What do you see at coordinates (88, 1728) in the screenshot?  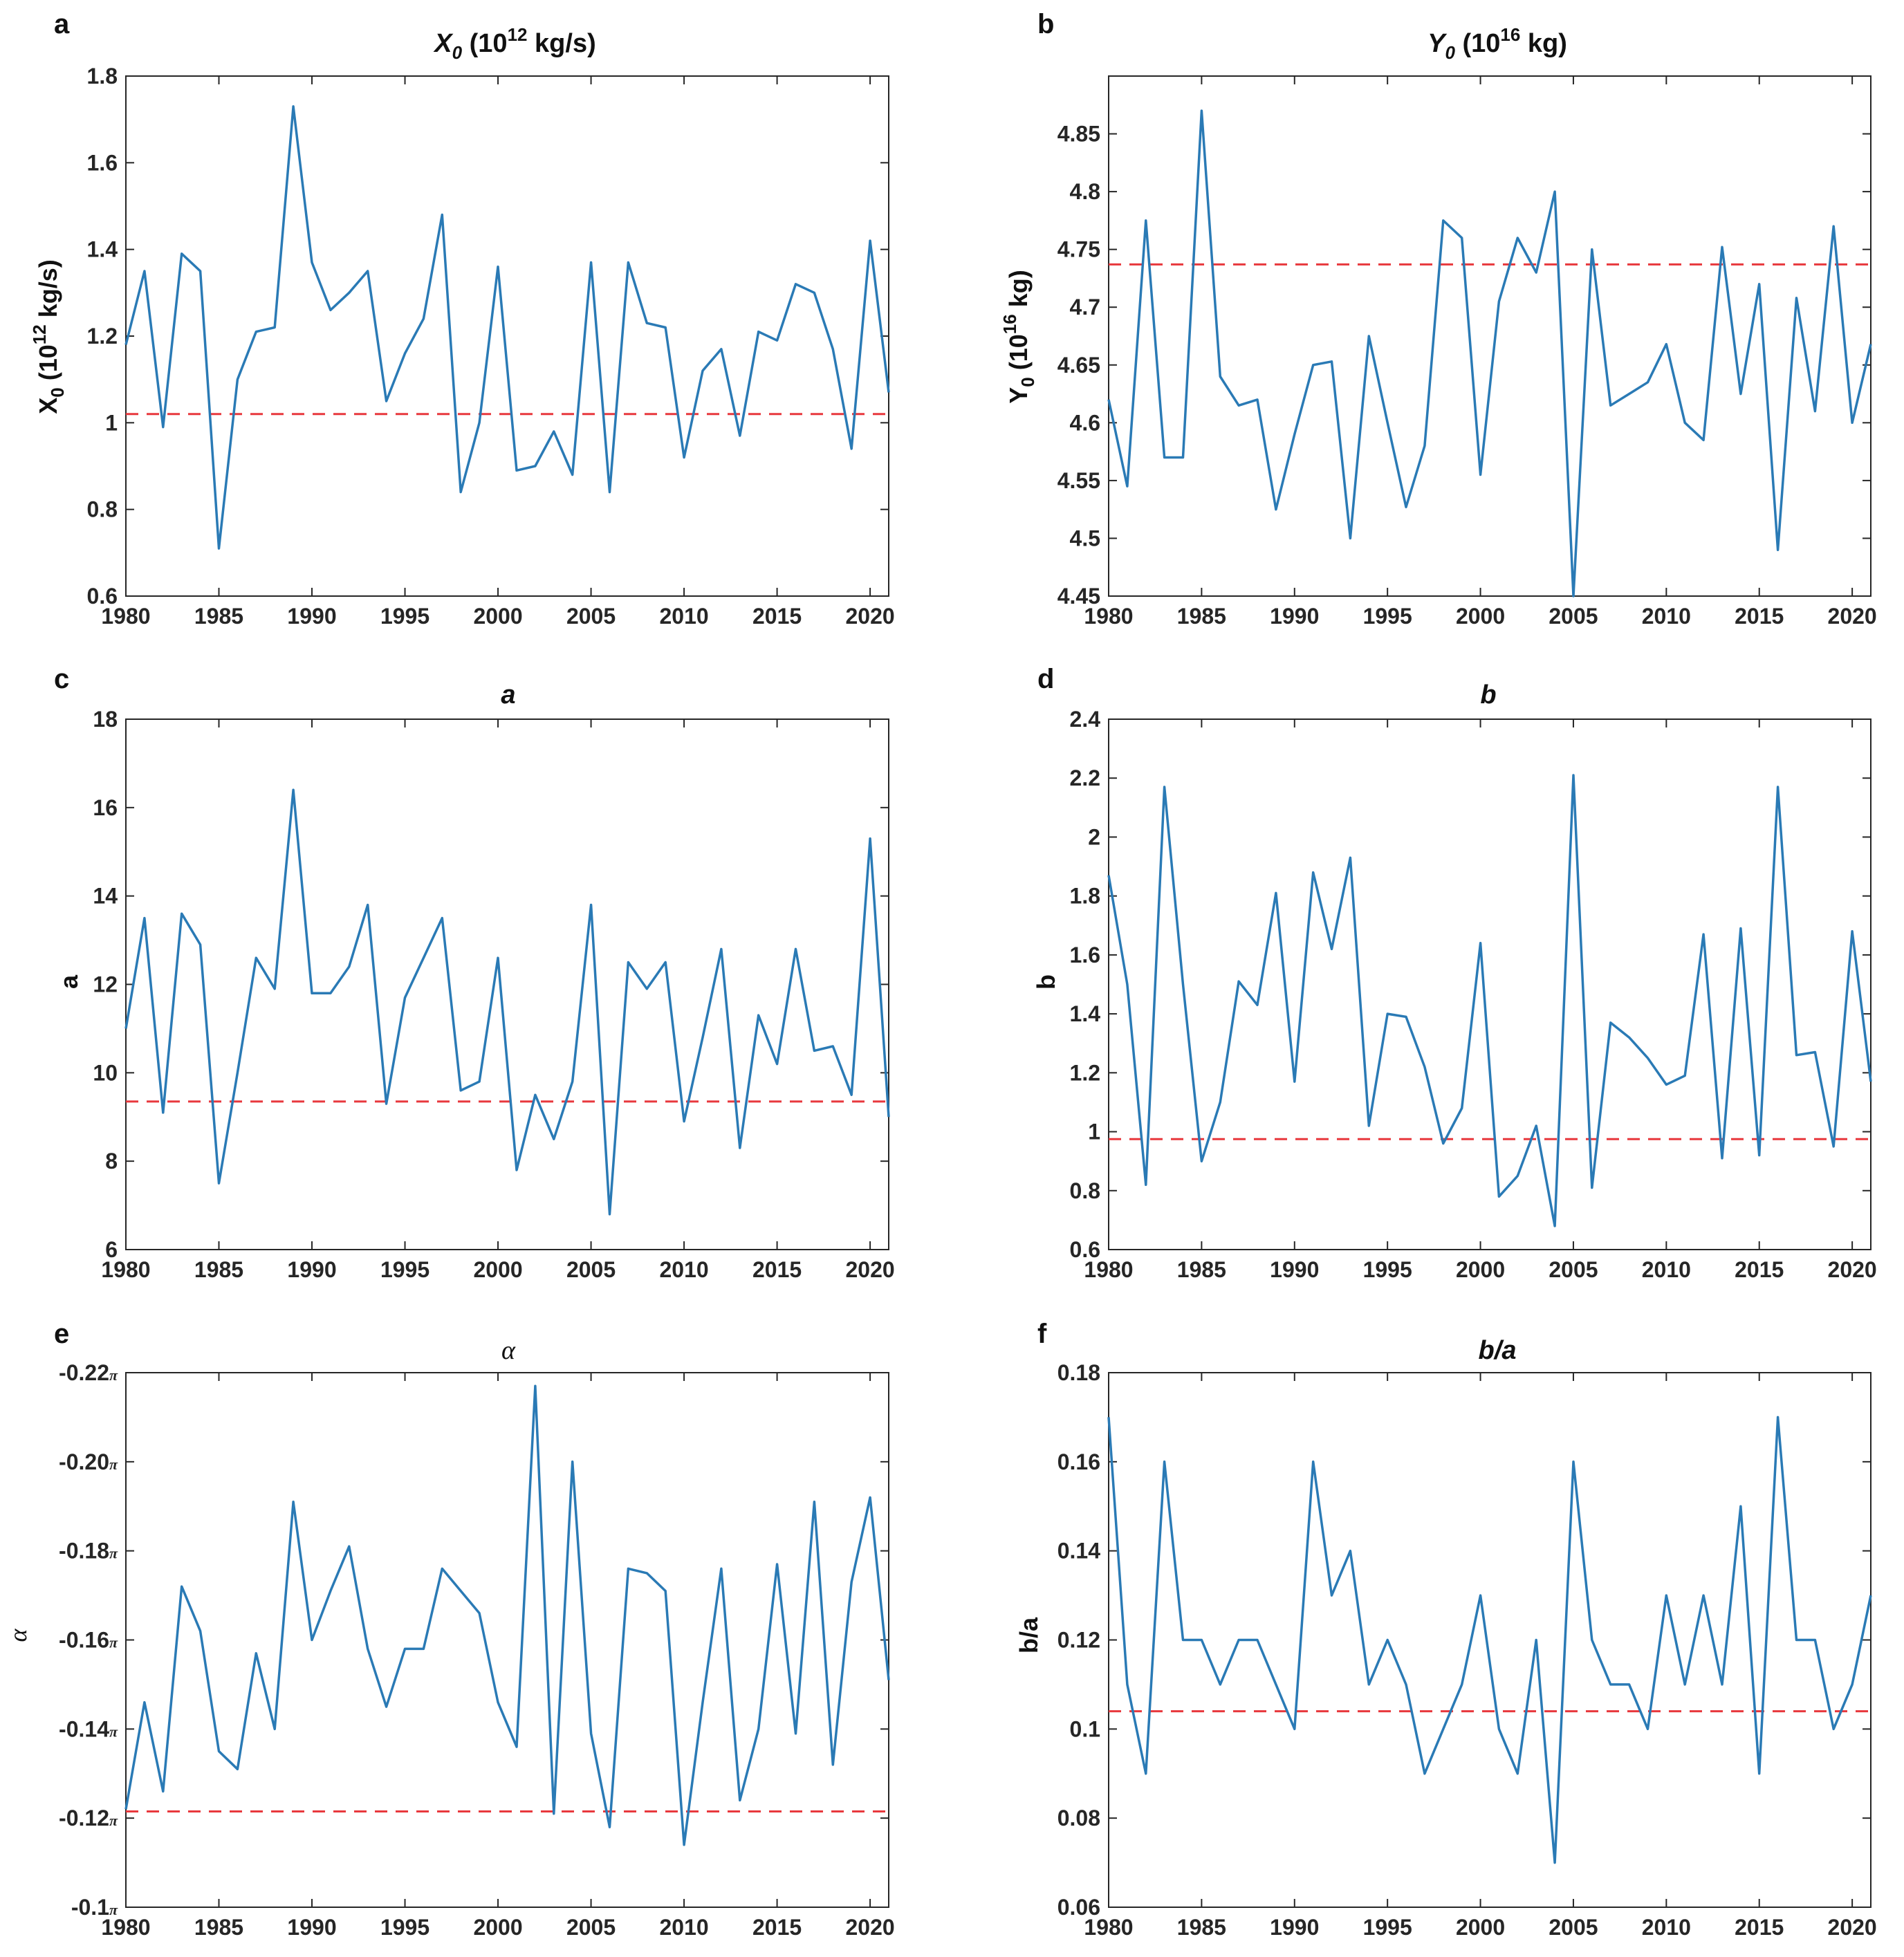 I see `y-tick-label: -0.14π` at bounding box center [88, 1728].